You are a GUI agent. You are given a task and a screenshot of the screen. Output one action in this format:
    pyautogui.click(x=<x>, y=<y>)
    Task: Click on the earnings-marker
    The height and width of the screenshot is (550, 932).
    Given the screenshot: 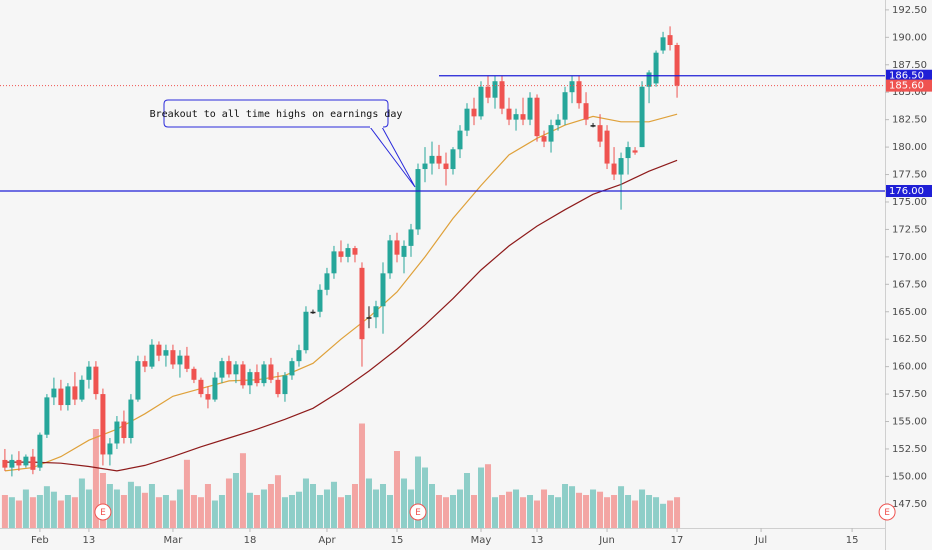 What is the action you would take?
    pyautogui.click(x=103, y=512)
    